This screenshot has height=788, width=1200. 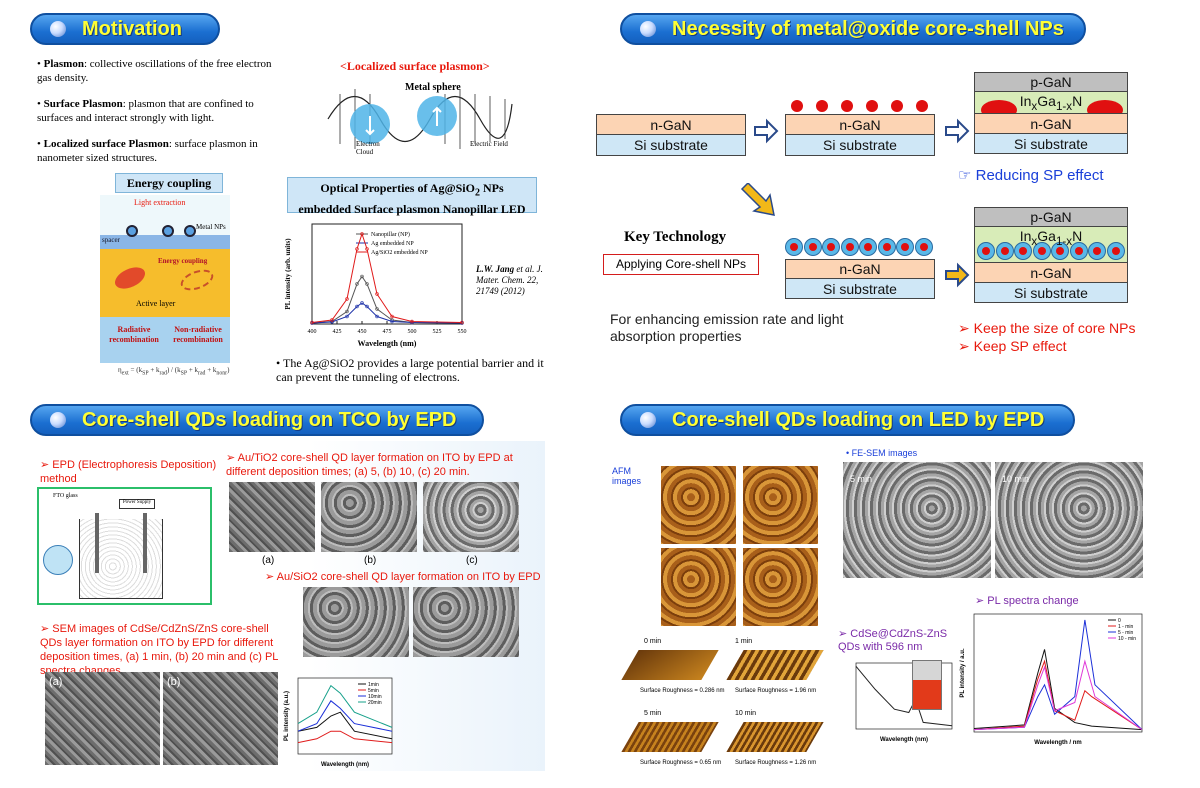 What do you see at coordinates (368, 148) in the screenshot?
I see `electron-cloud-label: Electron Cloud` at bounding box center [368, 148].